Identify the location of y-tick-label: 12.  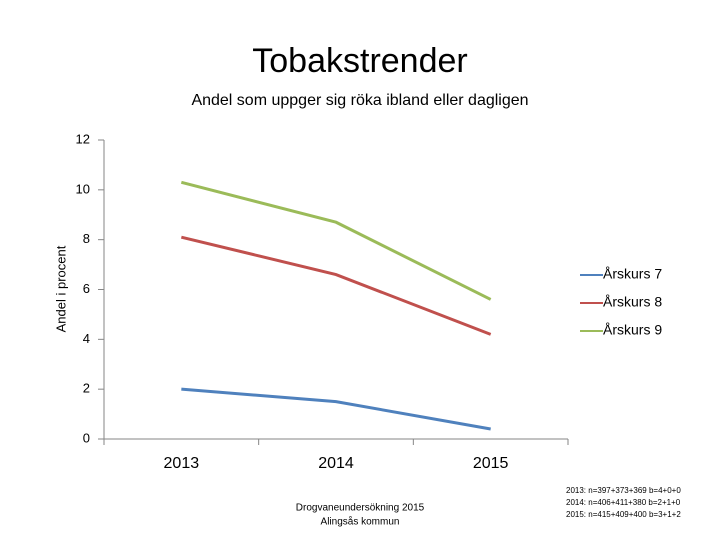
(83, 138).